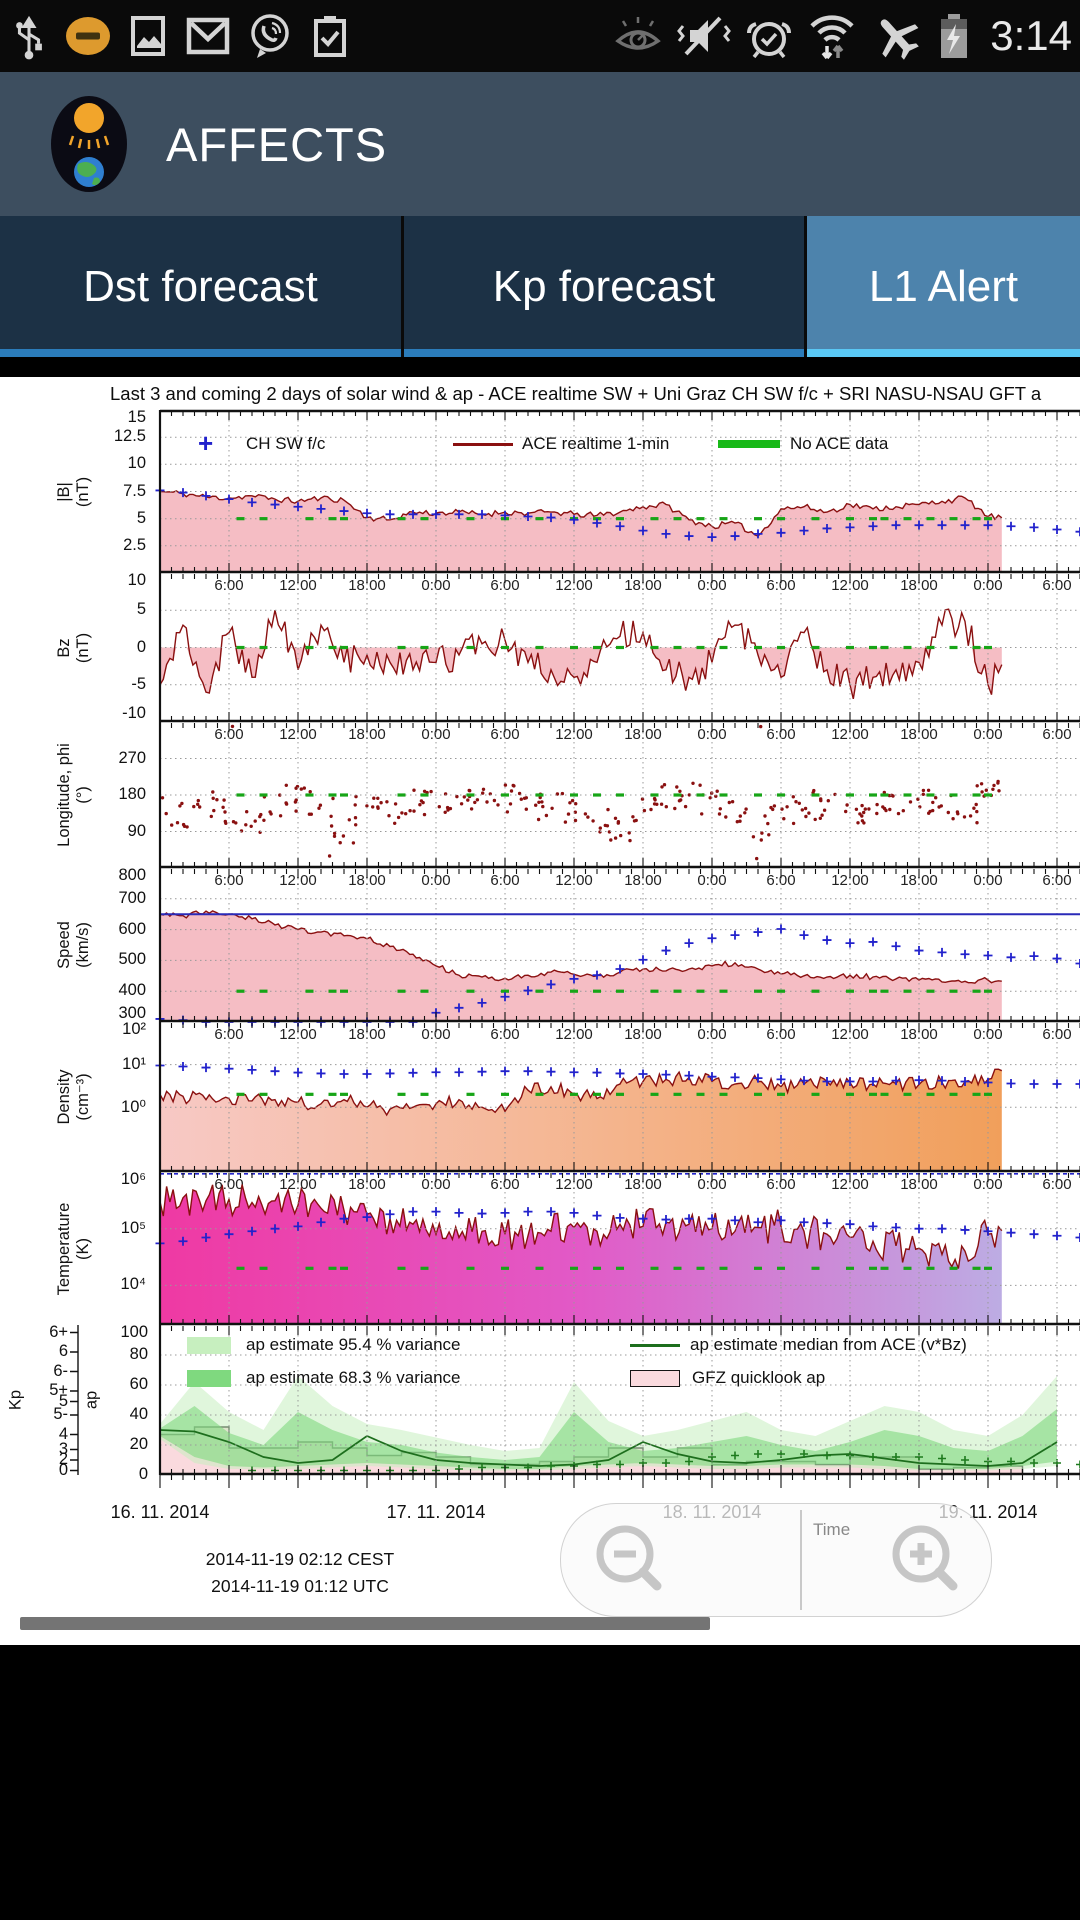  I want to click on date-label: 17. 11. 2014, so click(436, 1512).